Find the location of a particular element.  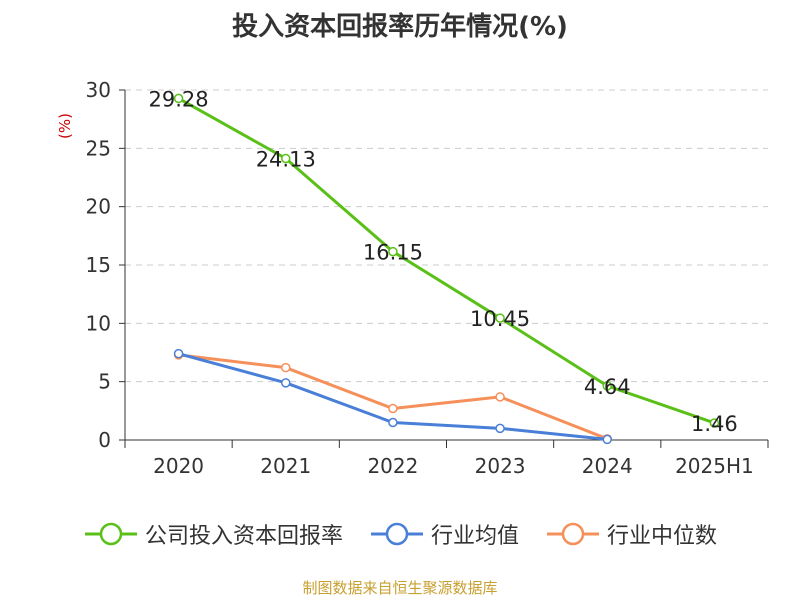

legend: 公司投入资本回报率 行业均值 行业中位数 is located at coordinates (400, 534).